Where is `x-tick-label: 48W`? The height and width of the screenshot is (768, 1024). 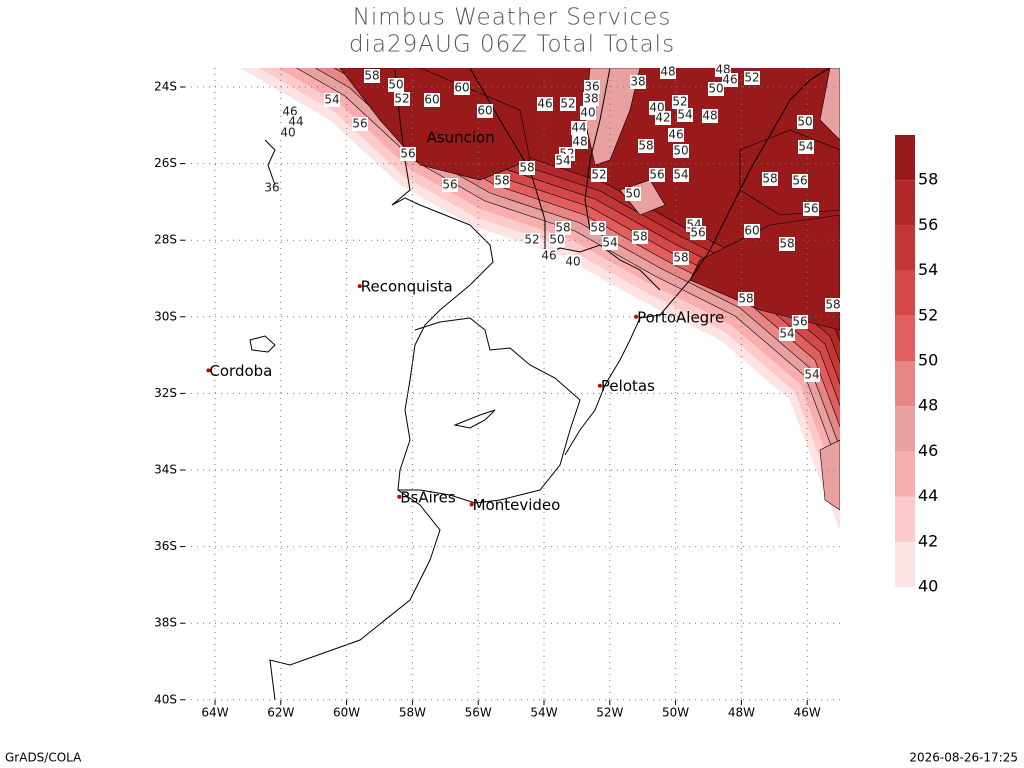 x-tick-label: 48W is located at coordinates (741, 713).